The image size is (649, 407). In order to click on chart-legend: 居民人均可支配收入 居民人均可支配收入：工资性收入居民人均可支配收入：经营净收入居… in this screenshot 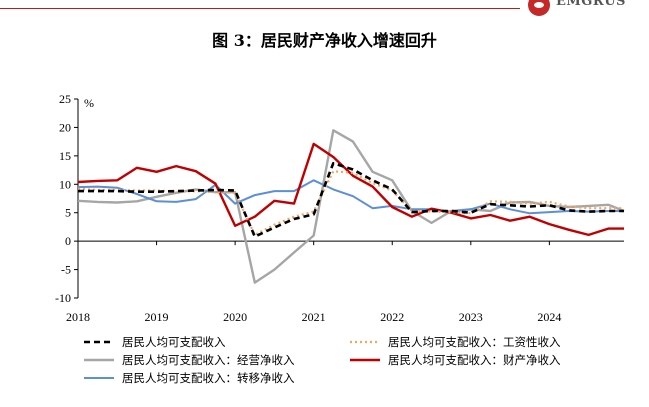, I will do `click(322, 360)`.